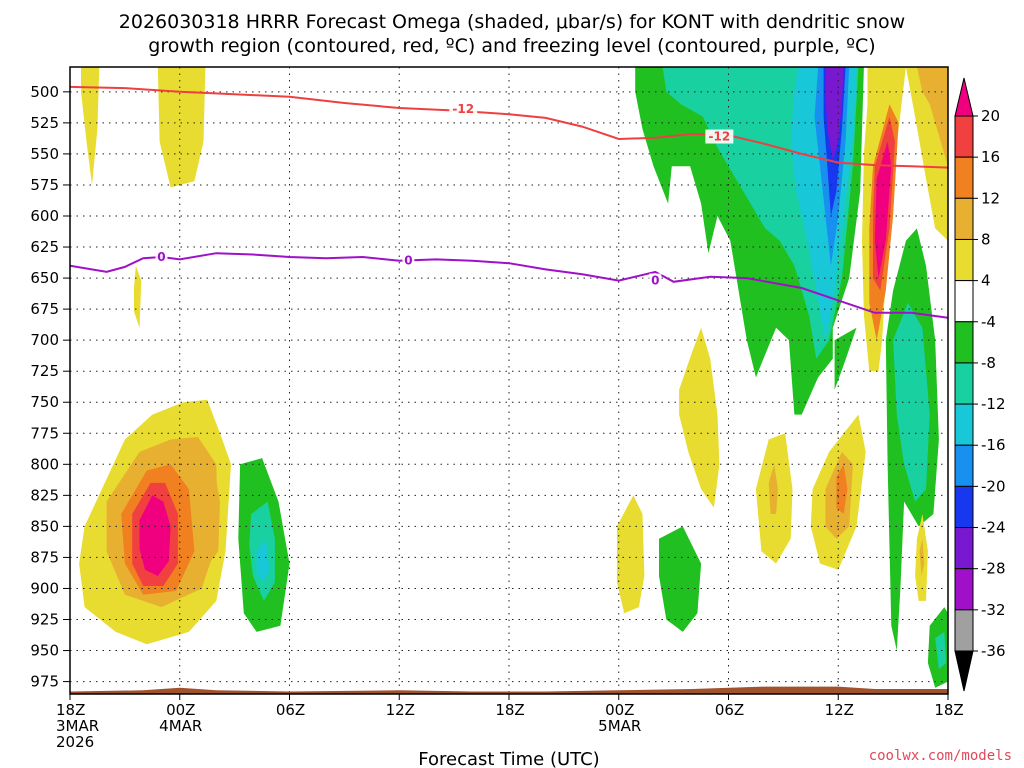  What do you see at coordinates (77, 726) in the screenshot?
I see `x-tick-label-0-1: 3MAR` at bounding box center [77, 726].